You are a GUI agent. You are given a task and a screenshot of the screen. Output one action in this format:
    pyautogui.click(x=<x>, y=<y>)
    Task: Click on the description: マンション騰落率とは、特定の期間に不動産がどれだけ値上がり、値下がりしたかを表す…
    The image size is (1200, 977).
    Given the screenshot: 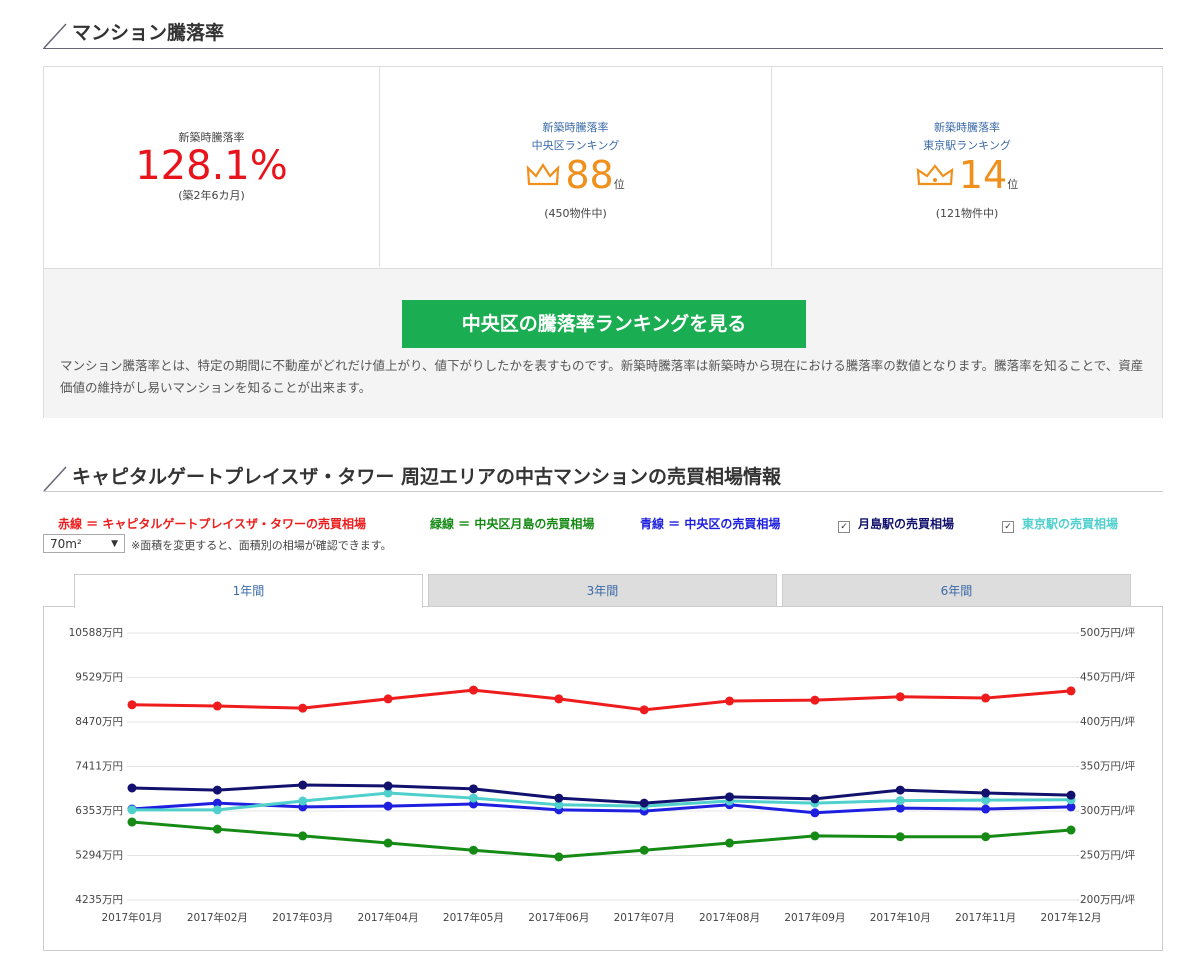 What is the action you would take?
    pyautogui.click(x=602, y=376)
    